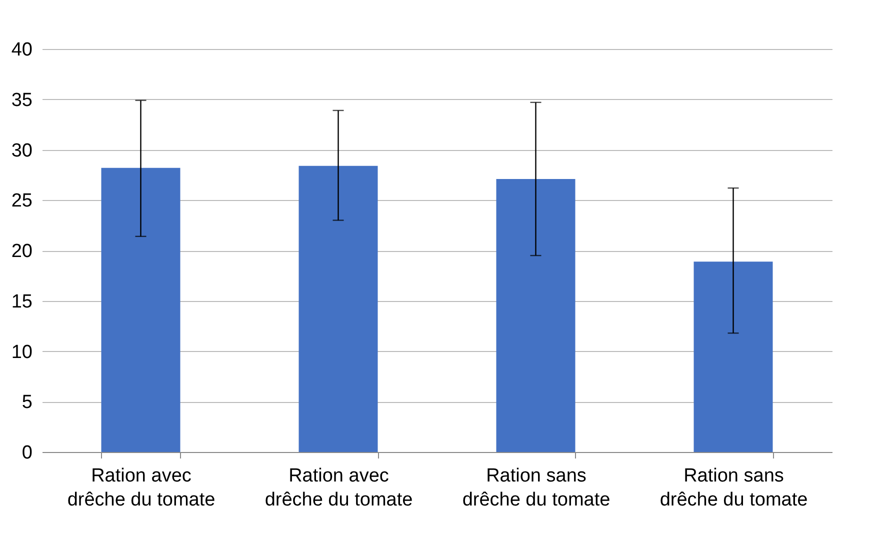 This screenshot has height=538, width=880. What do you see at coordinates (27, 453) in the screenshot?
I see `y-tick-label: 0` at bounding box center [27, 453].